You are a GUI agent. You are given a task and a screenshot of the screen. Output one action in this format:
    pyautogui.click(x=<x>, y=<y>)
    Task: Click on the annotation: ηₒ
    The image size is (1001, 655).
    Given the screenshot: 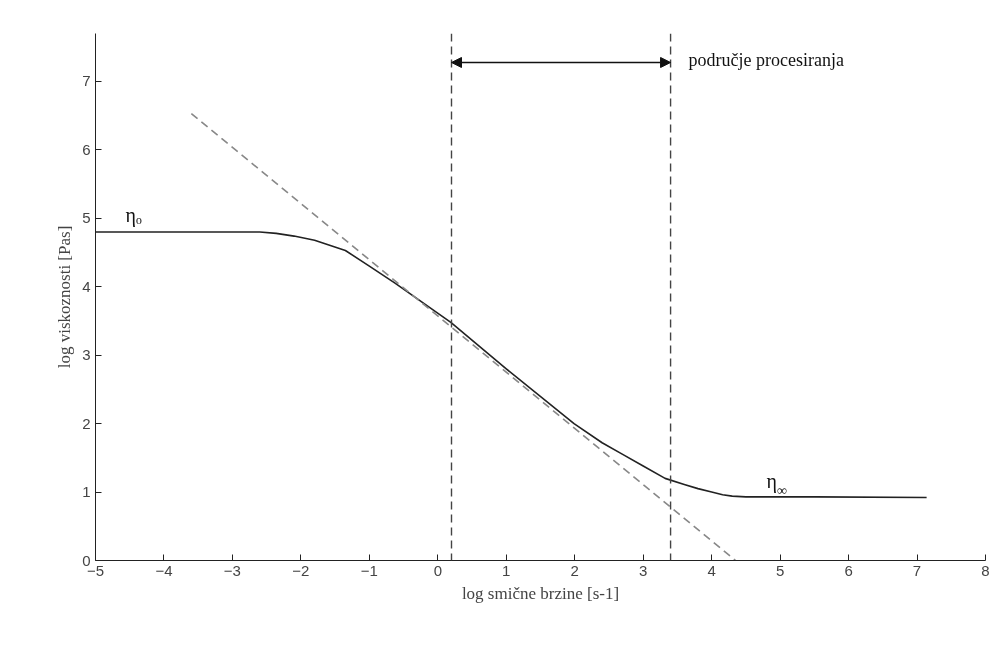 What is the action you would take?
    pyautogui.click(x=133, y=215)
    